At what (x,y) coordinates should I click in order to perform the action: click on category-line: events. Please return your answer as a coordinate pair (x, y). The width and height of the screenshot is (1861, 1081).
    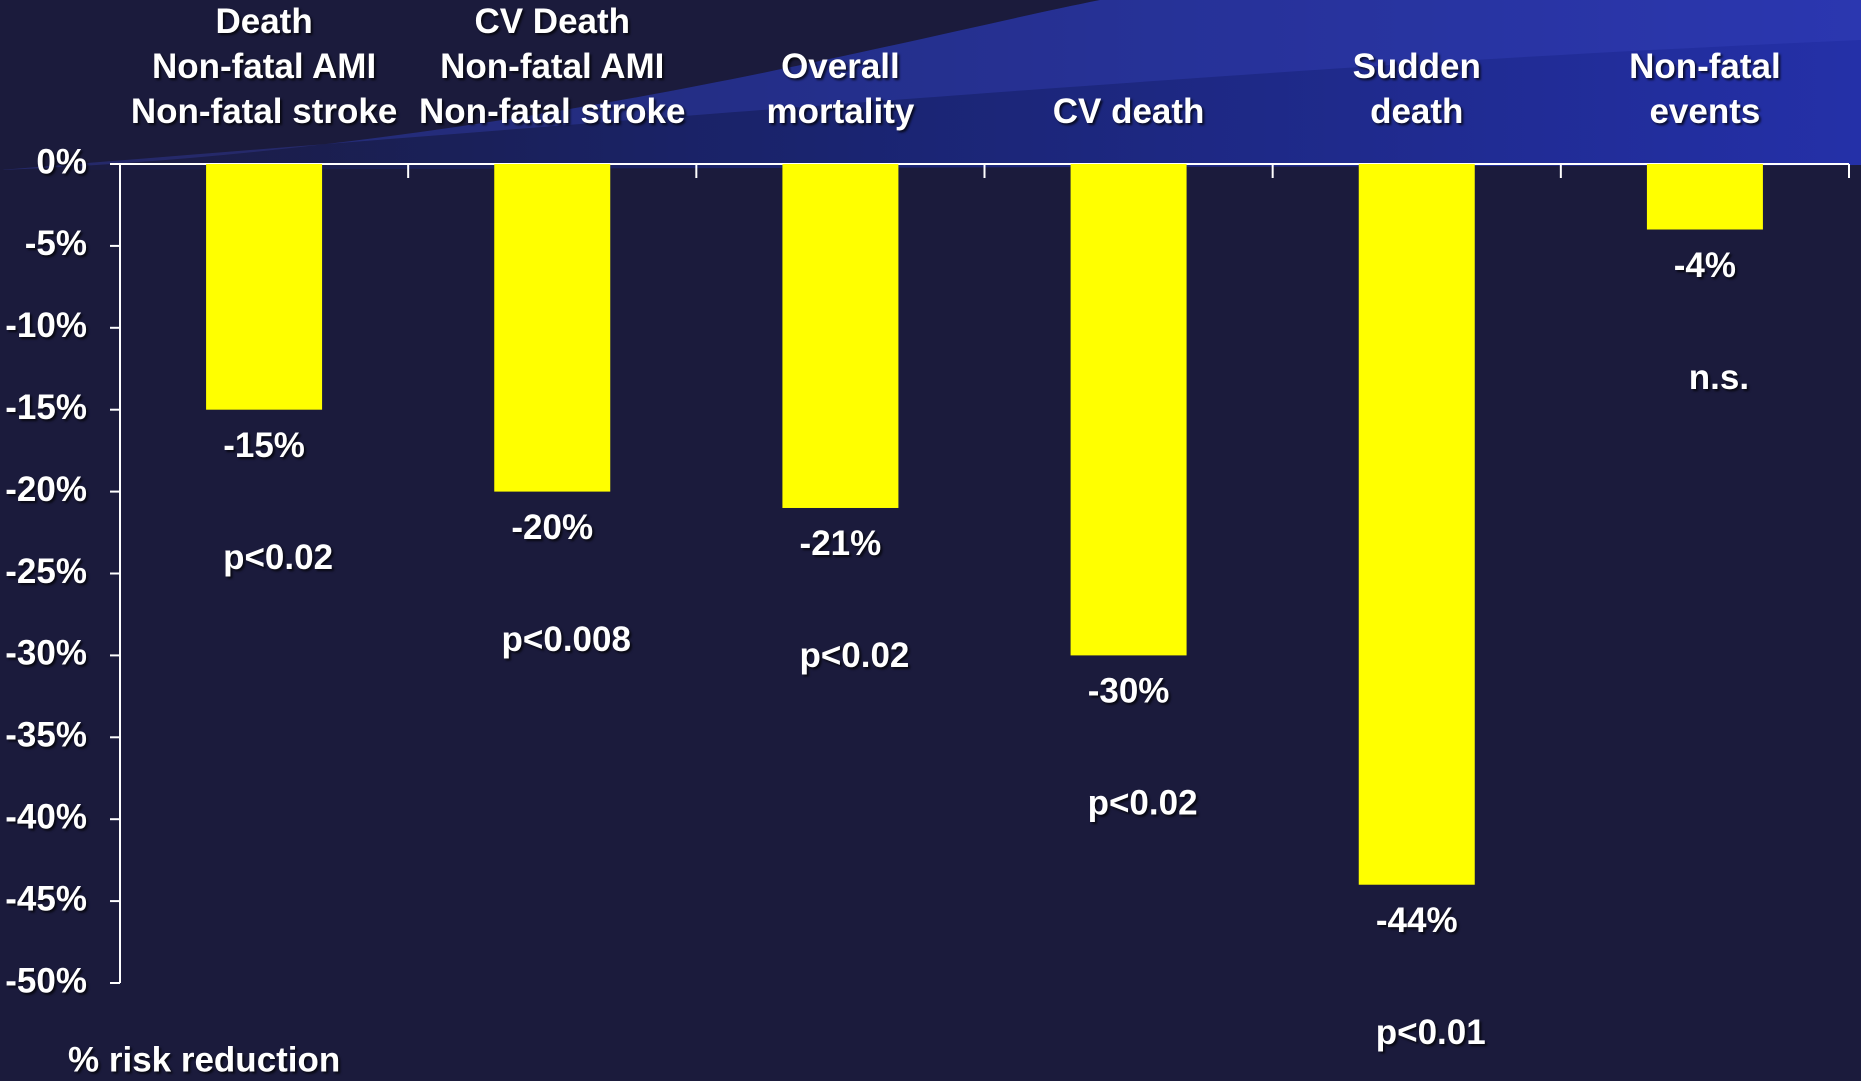
    Looking at the image, I should click on (1704, 111).